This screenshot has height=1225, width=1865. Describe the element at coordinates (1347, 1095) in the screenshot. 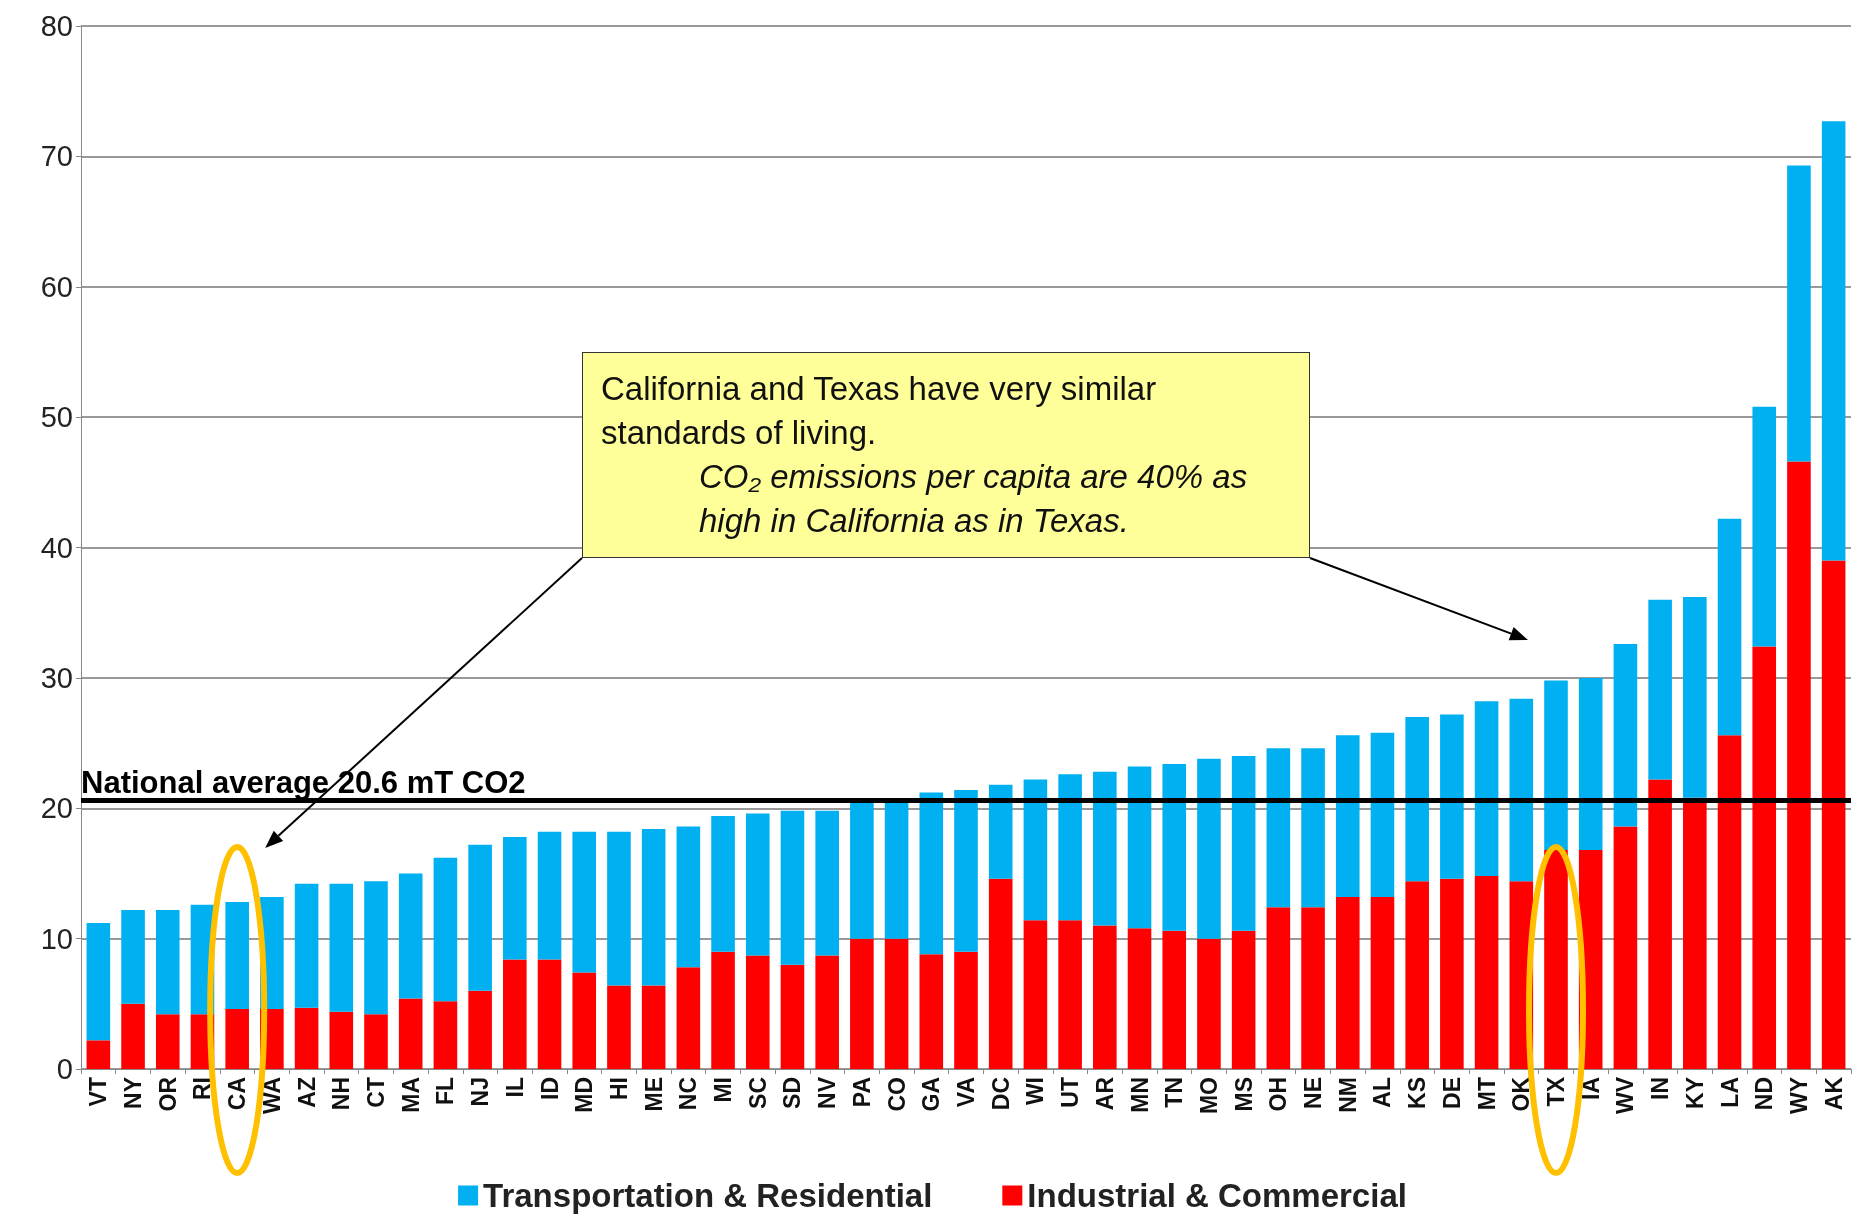

I see `x-tick-label: NM` at that location.